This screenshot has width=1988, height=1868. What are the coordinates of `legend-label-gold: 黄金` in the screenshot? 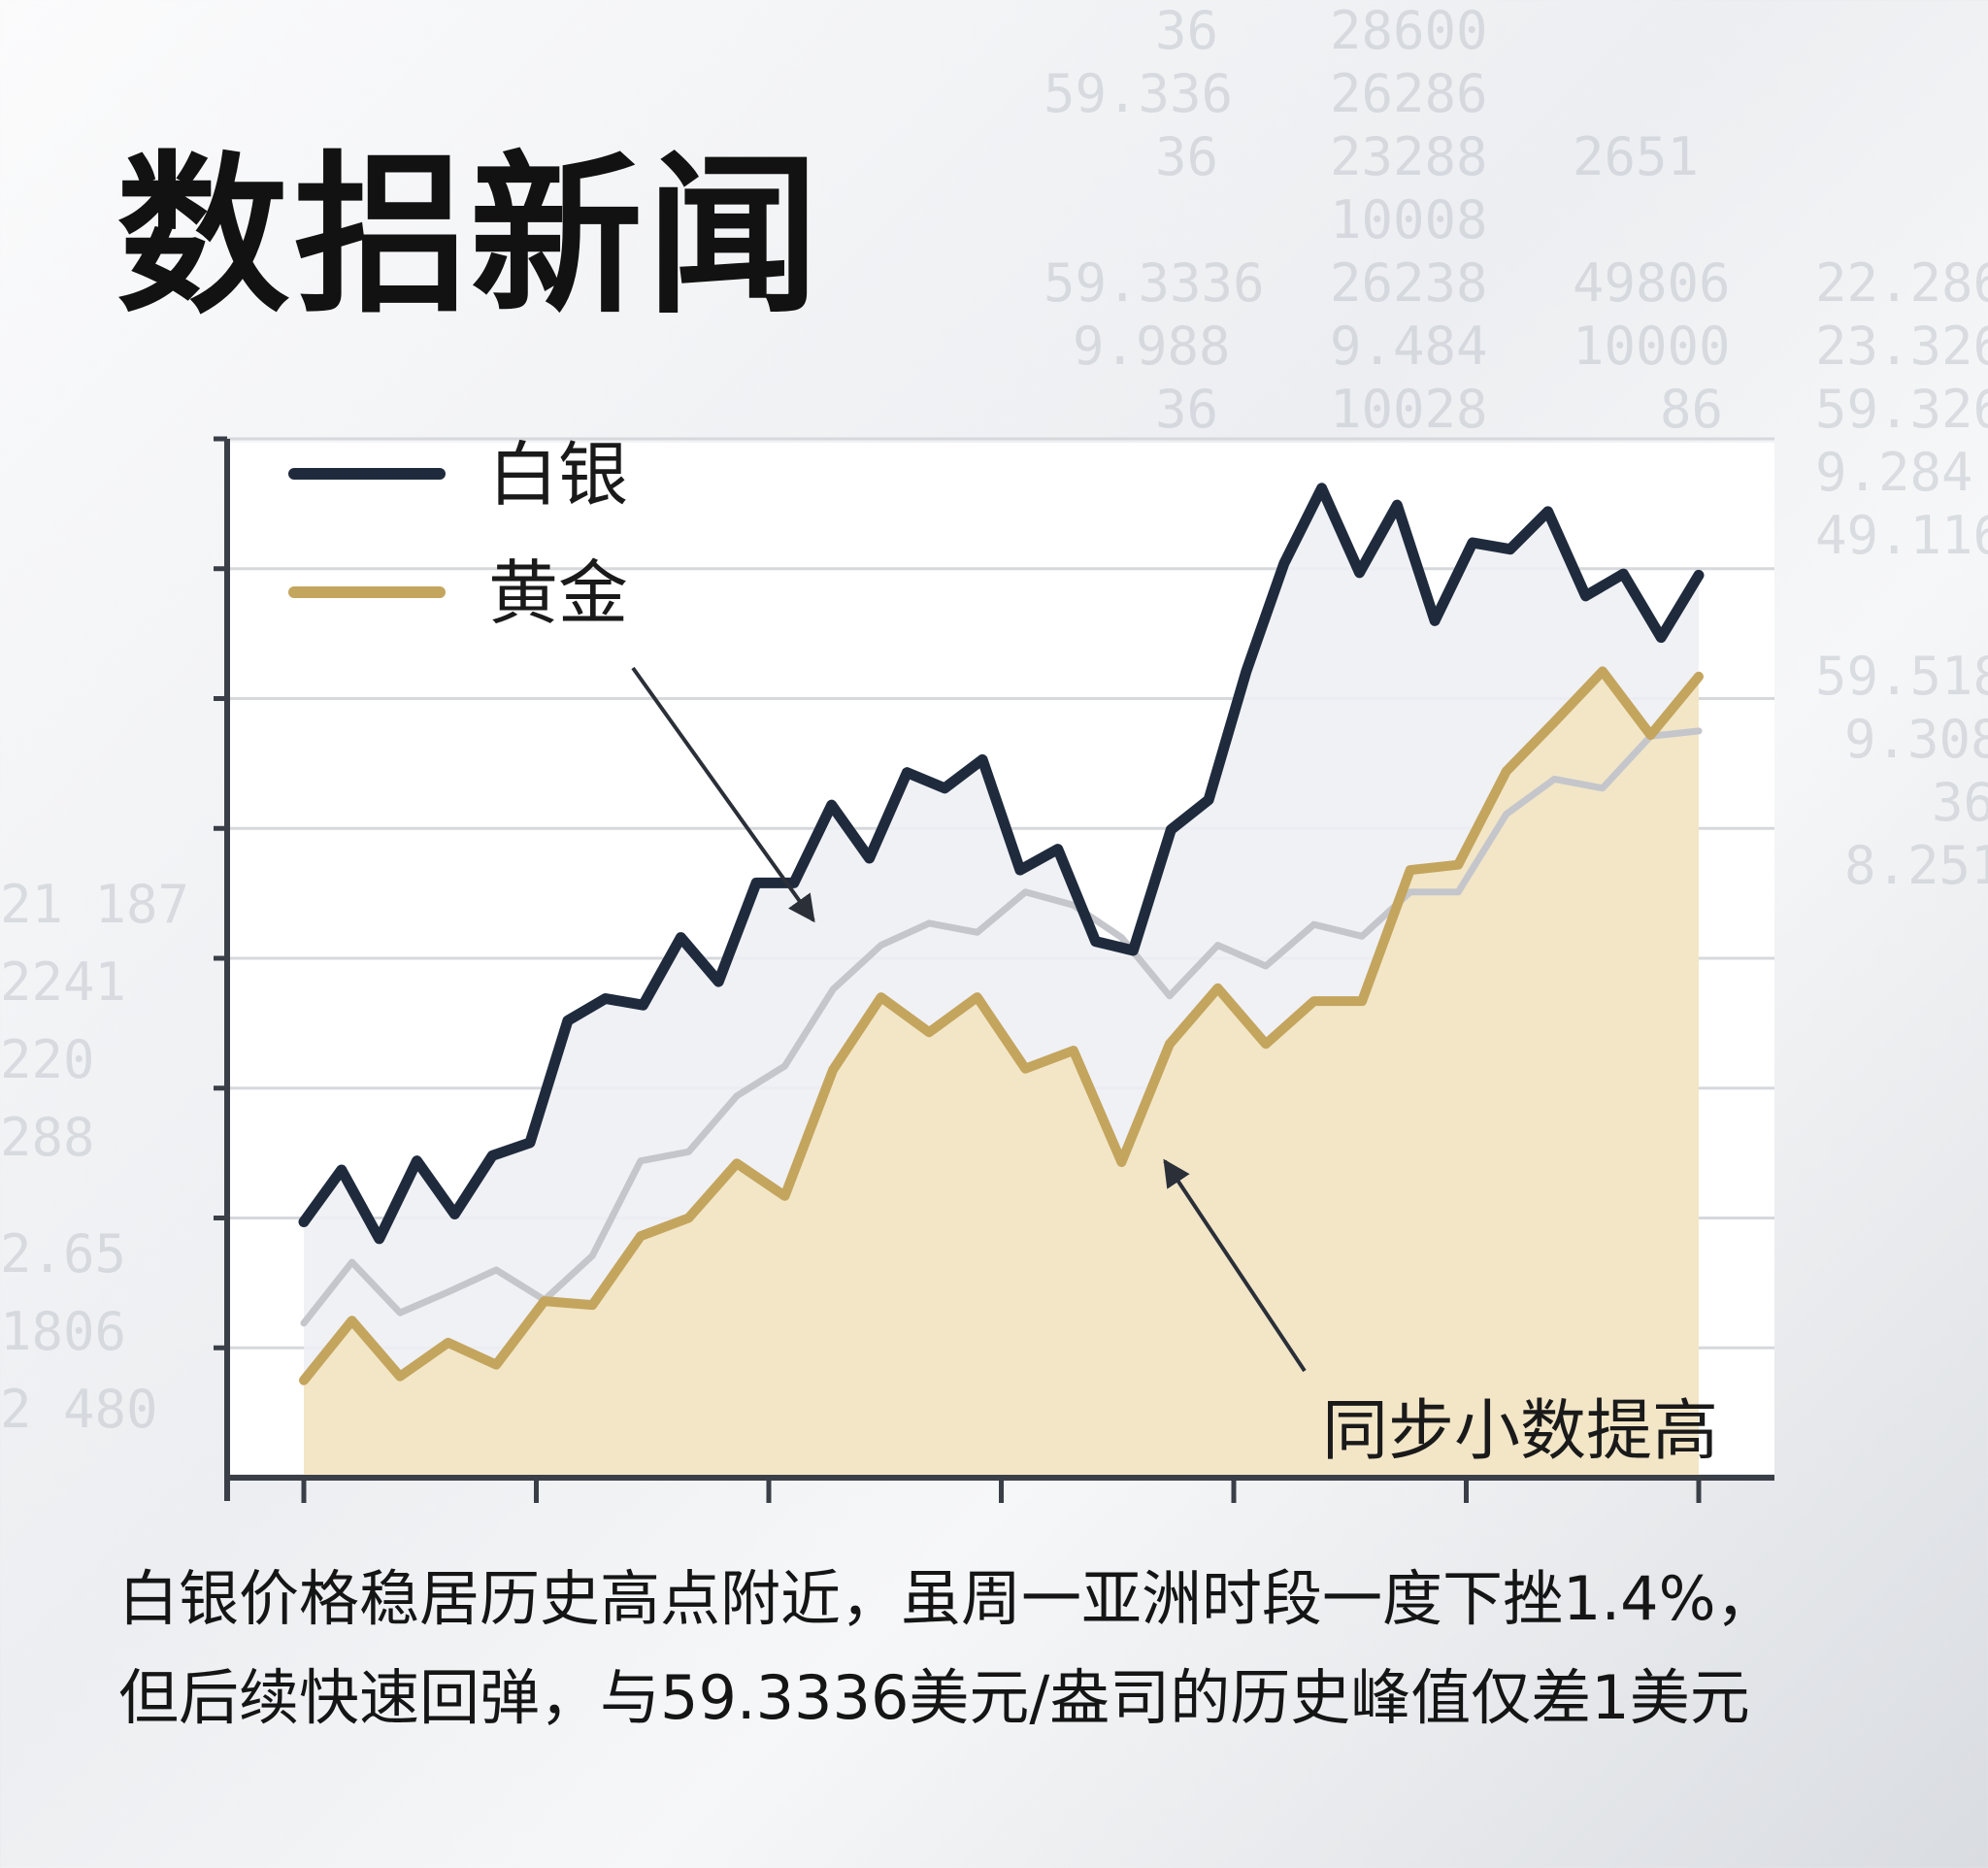 It's located at (558, 593).